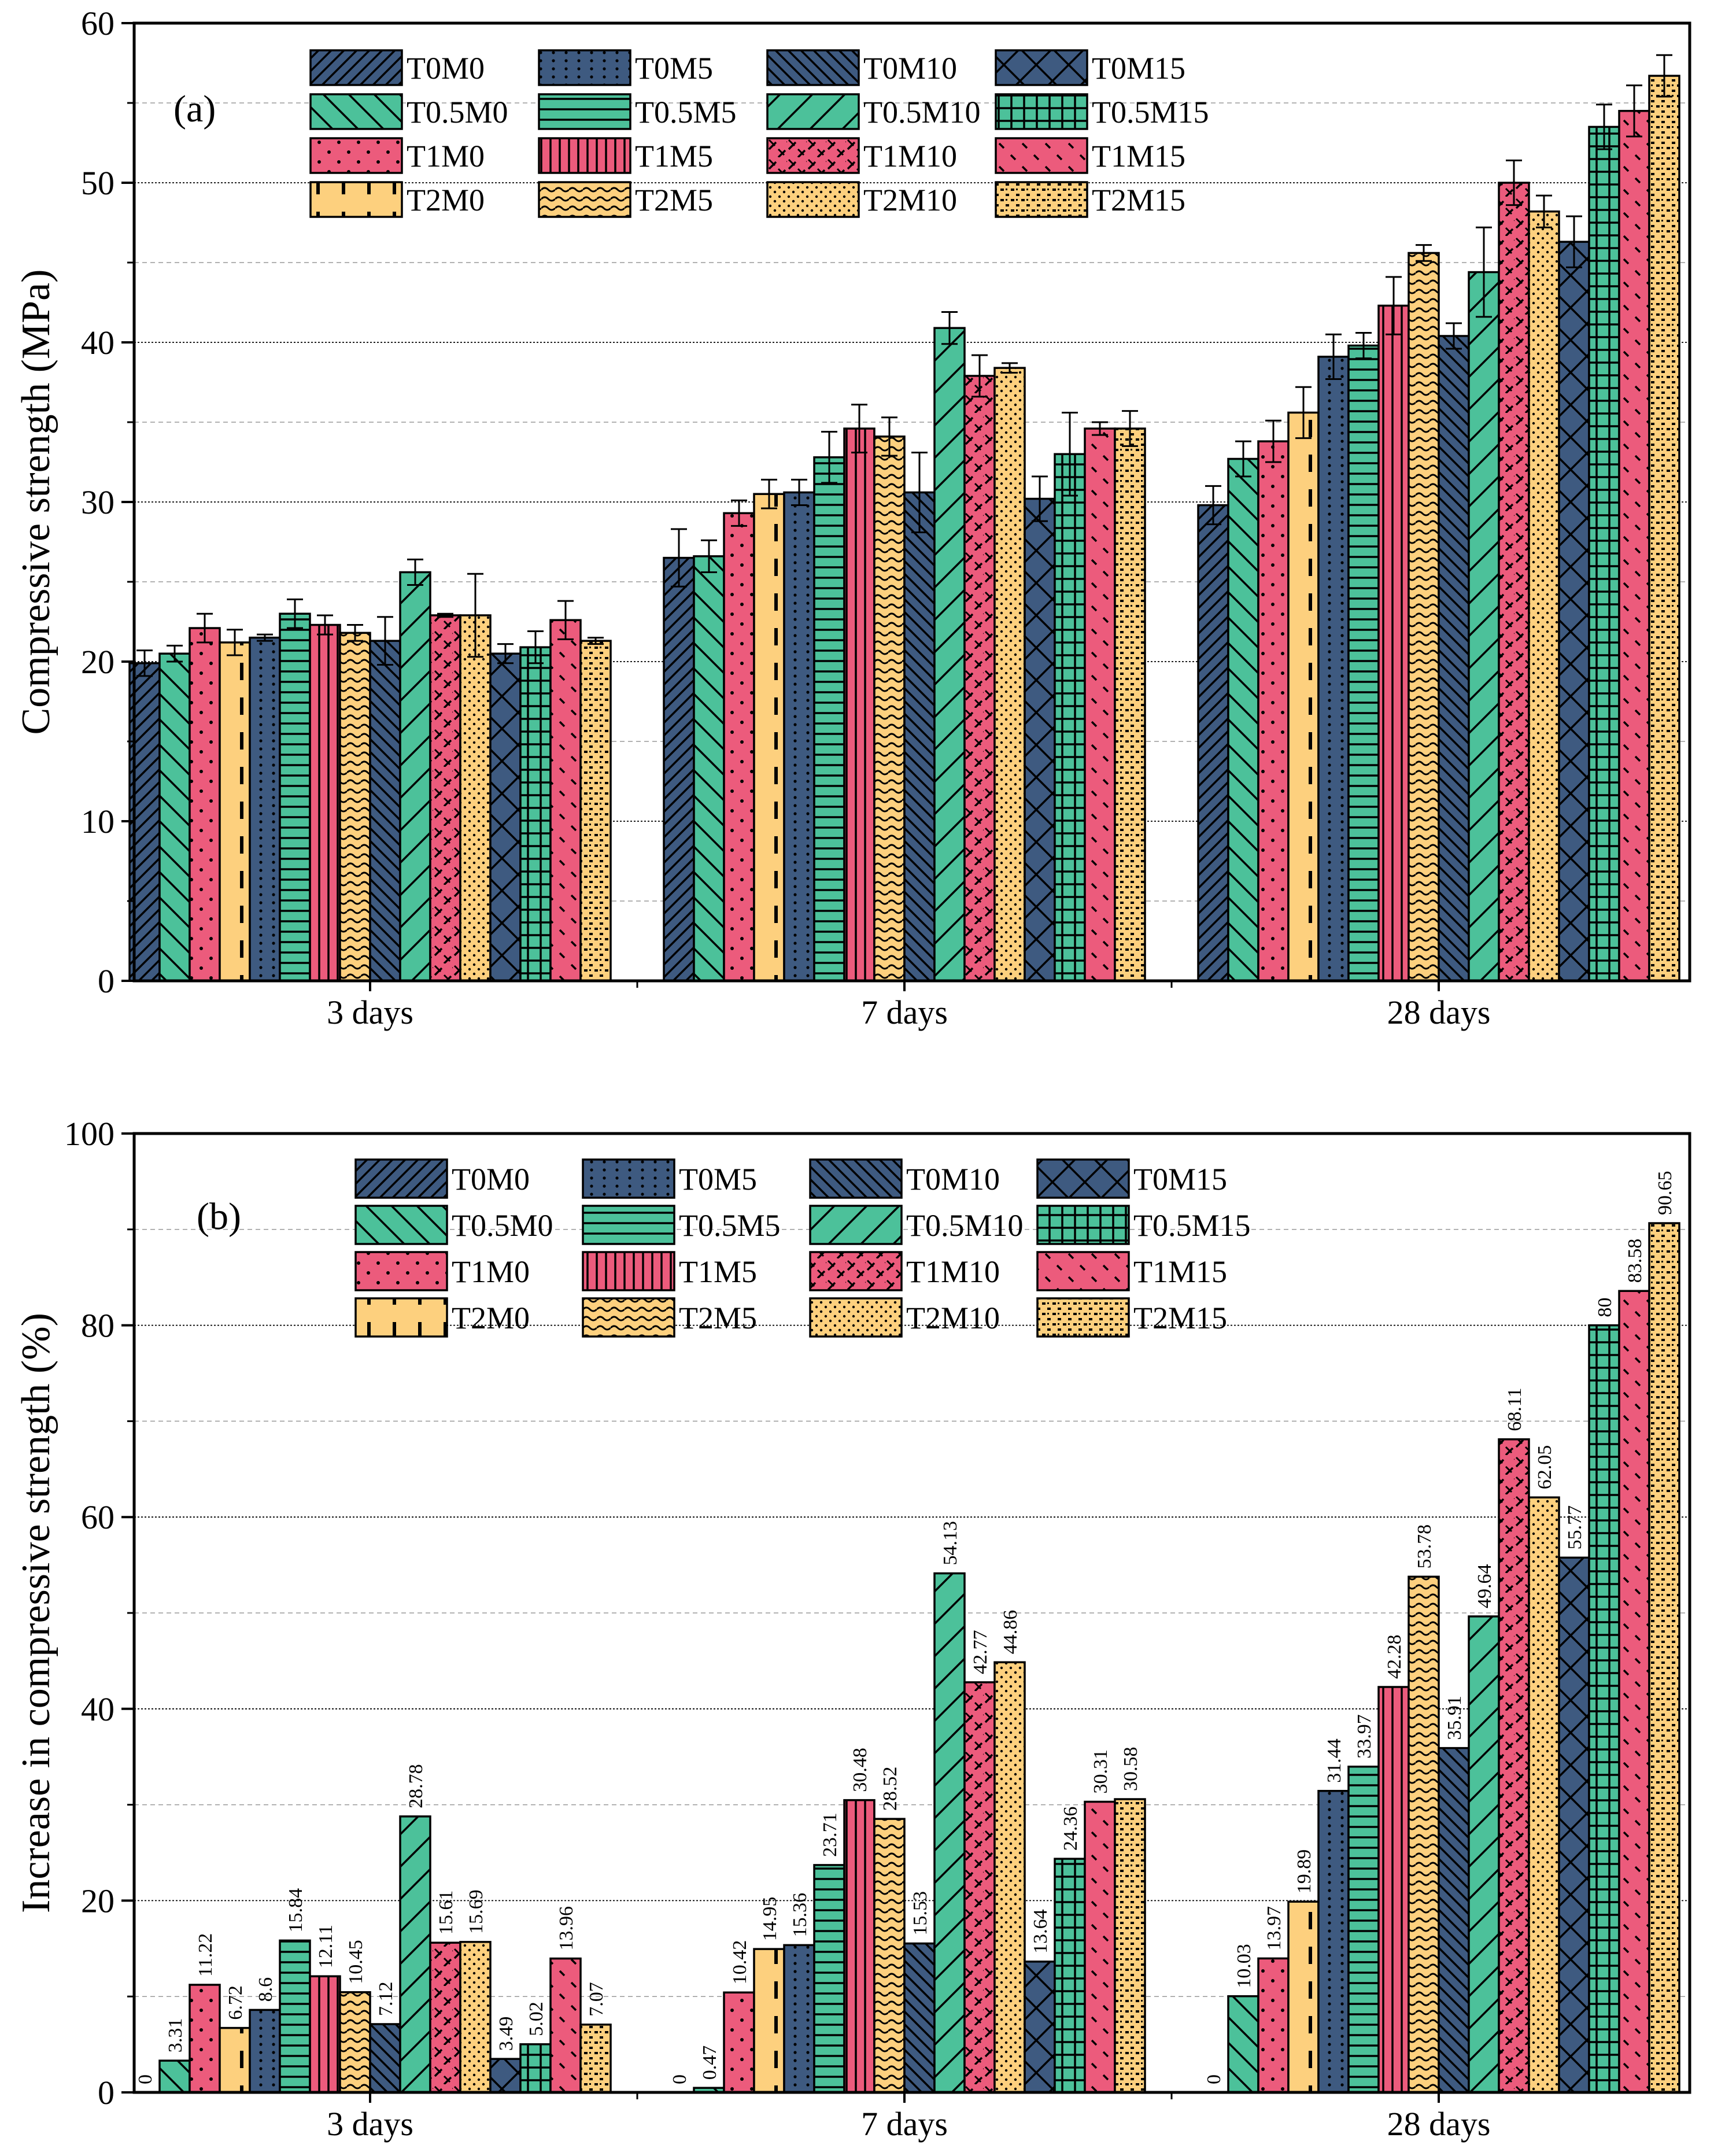 This screenshot has height=2156, width=1714. I want to click on data-label: 10.03, so click(1244, 1966).